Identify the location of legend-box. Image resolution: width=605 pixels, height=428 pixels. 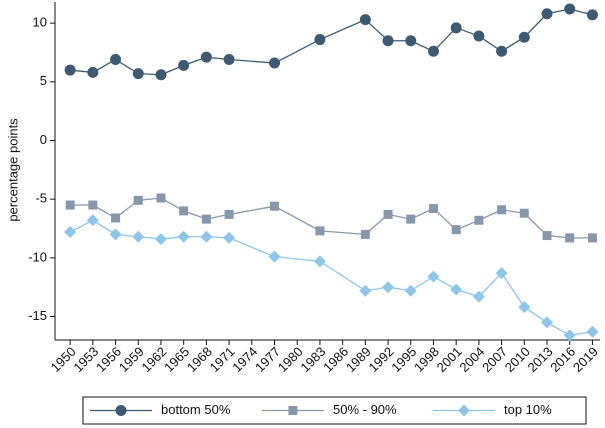
(334, 410).